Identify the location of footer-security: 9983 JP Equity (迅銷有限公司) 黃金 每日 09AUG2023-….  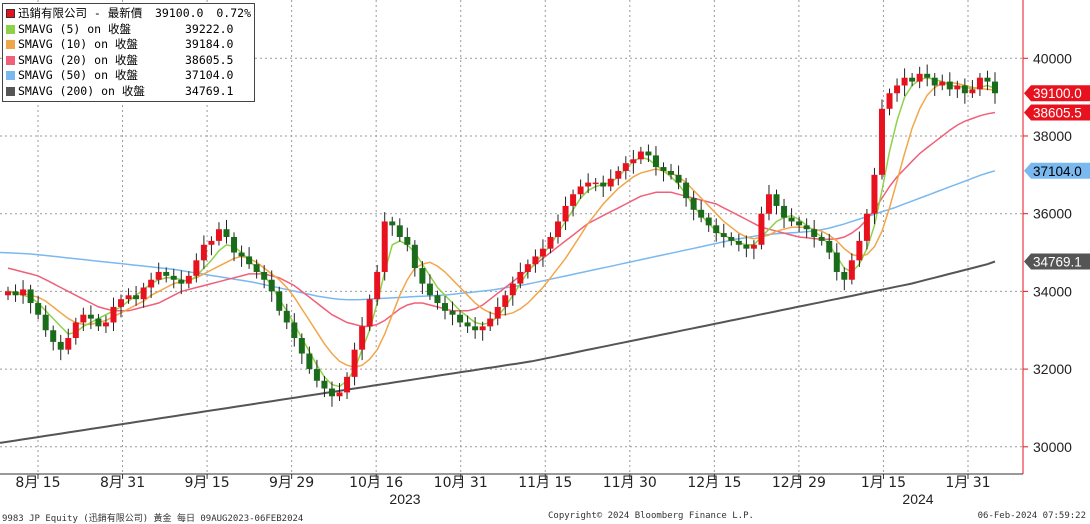
(153, 519).